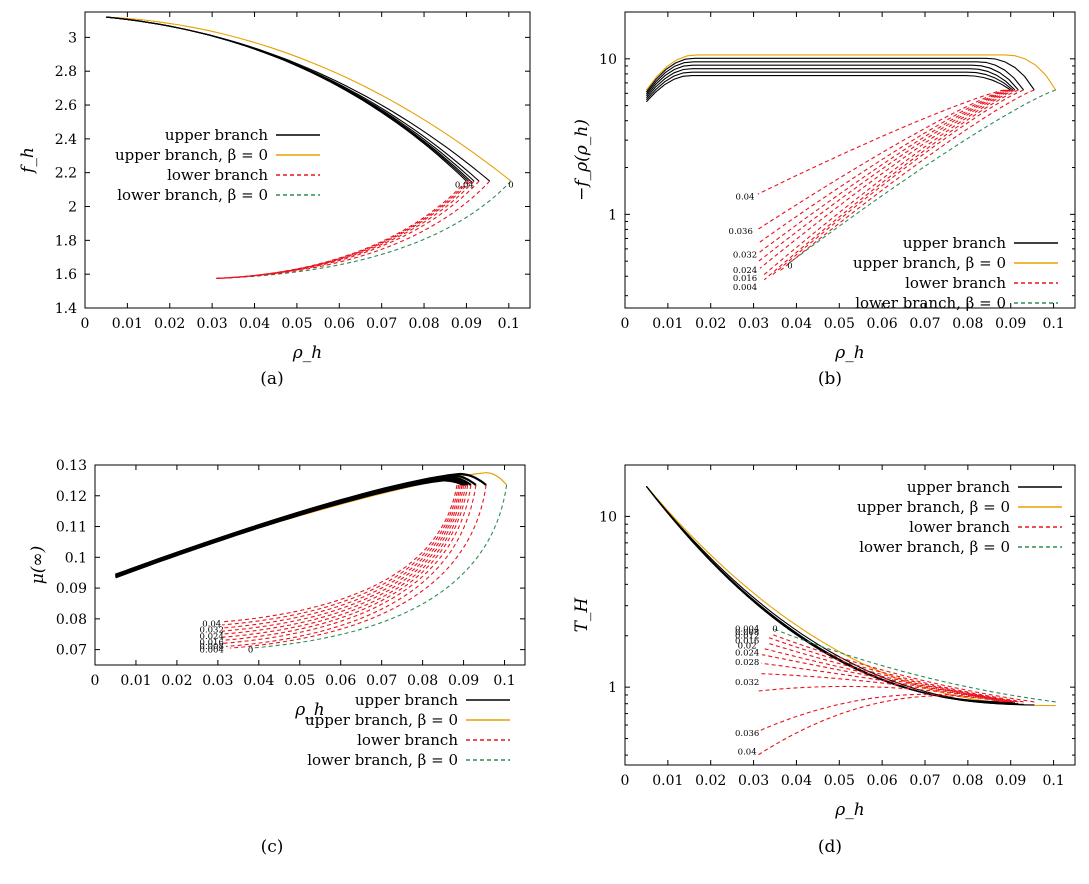 This screenshot has height=884, width=1089. I want to click on y-tick-label: 0.12, so click(71, 497).